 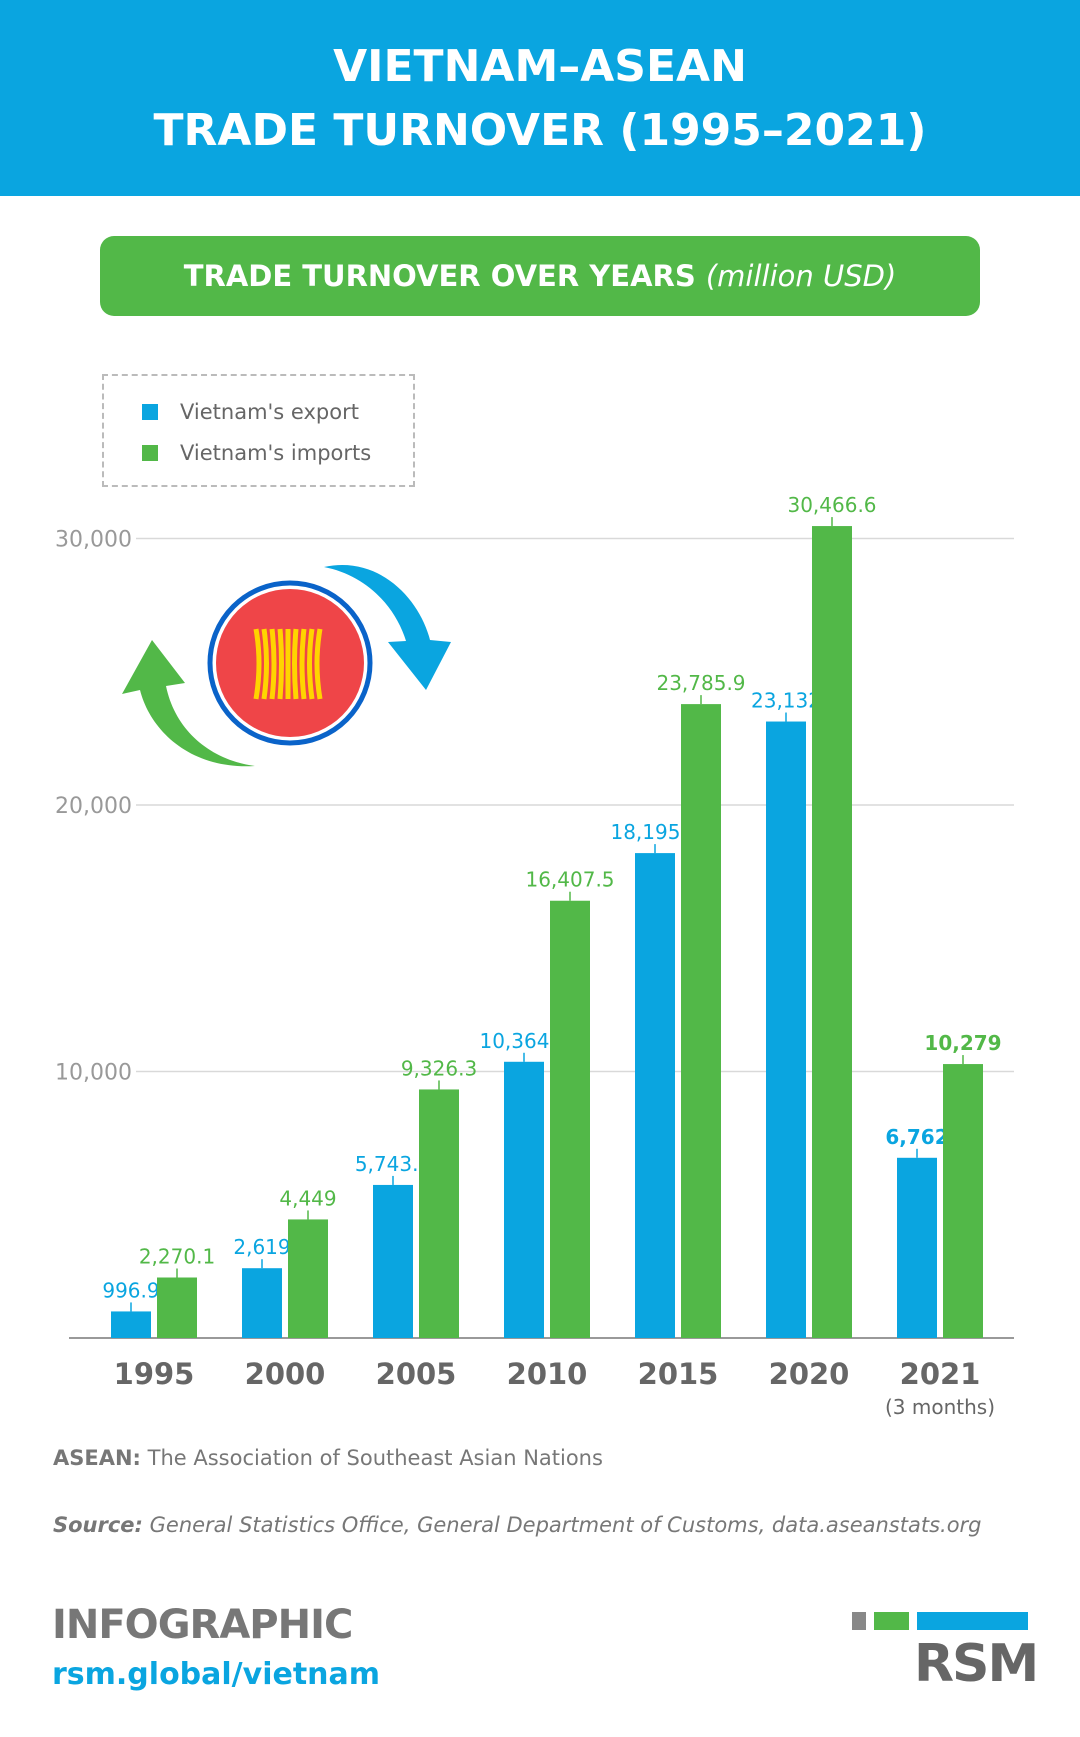 I want to click on value-label: 5,743.5, so click(x=393, y=1164).